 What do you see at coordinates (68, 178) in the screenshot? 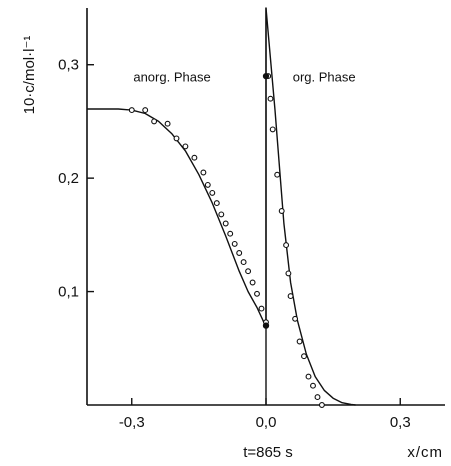
I see `y-tick-label: 0,2` at bounding box center [68, 178].